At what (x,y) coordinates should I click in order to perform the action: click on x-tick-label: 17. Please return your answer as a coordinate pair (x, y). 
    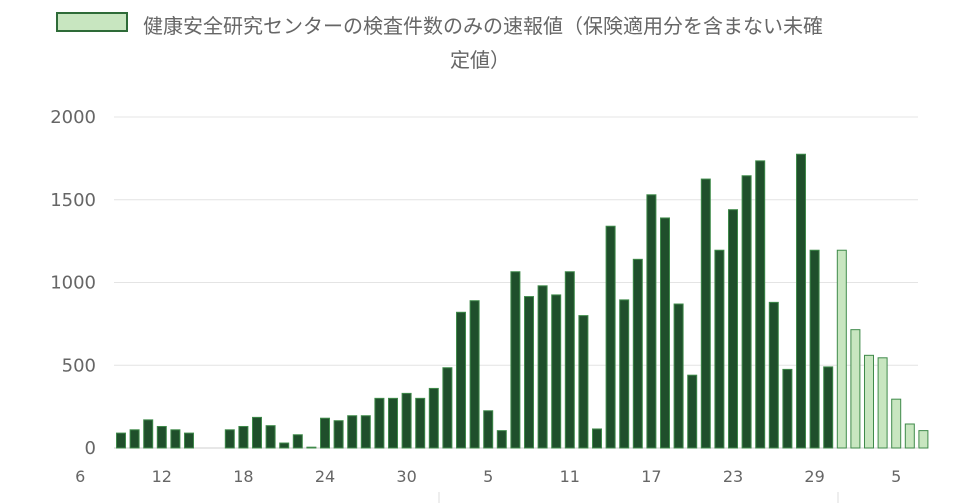
    Looking at the image, I should click on (651, 476).